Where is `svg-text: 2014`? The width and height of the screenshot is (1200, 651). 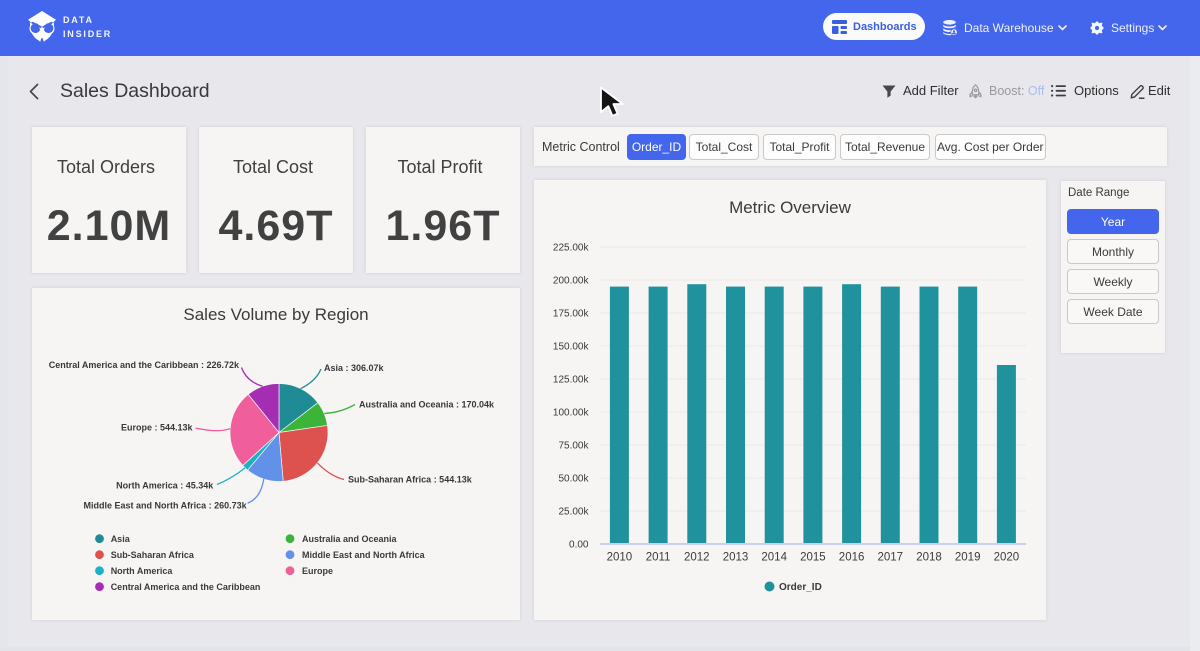
svg-text: 2014 is located at coordinates (774, 558).